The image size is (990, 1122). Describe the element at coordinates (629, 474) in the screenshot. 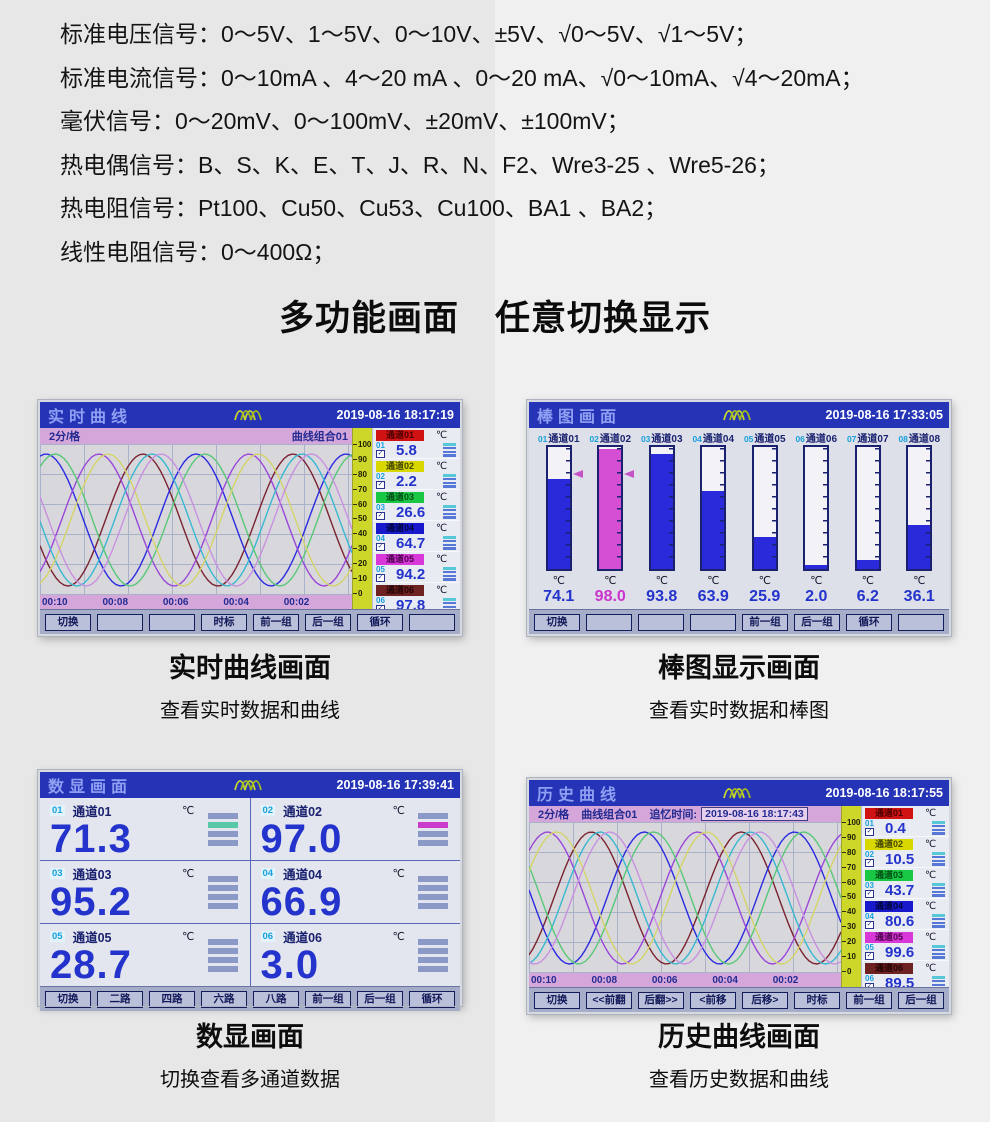

I see `alarm-marker-icon` at that location.